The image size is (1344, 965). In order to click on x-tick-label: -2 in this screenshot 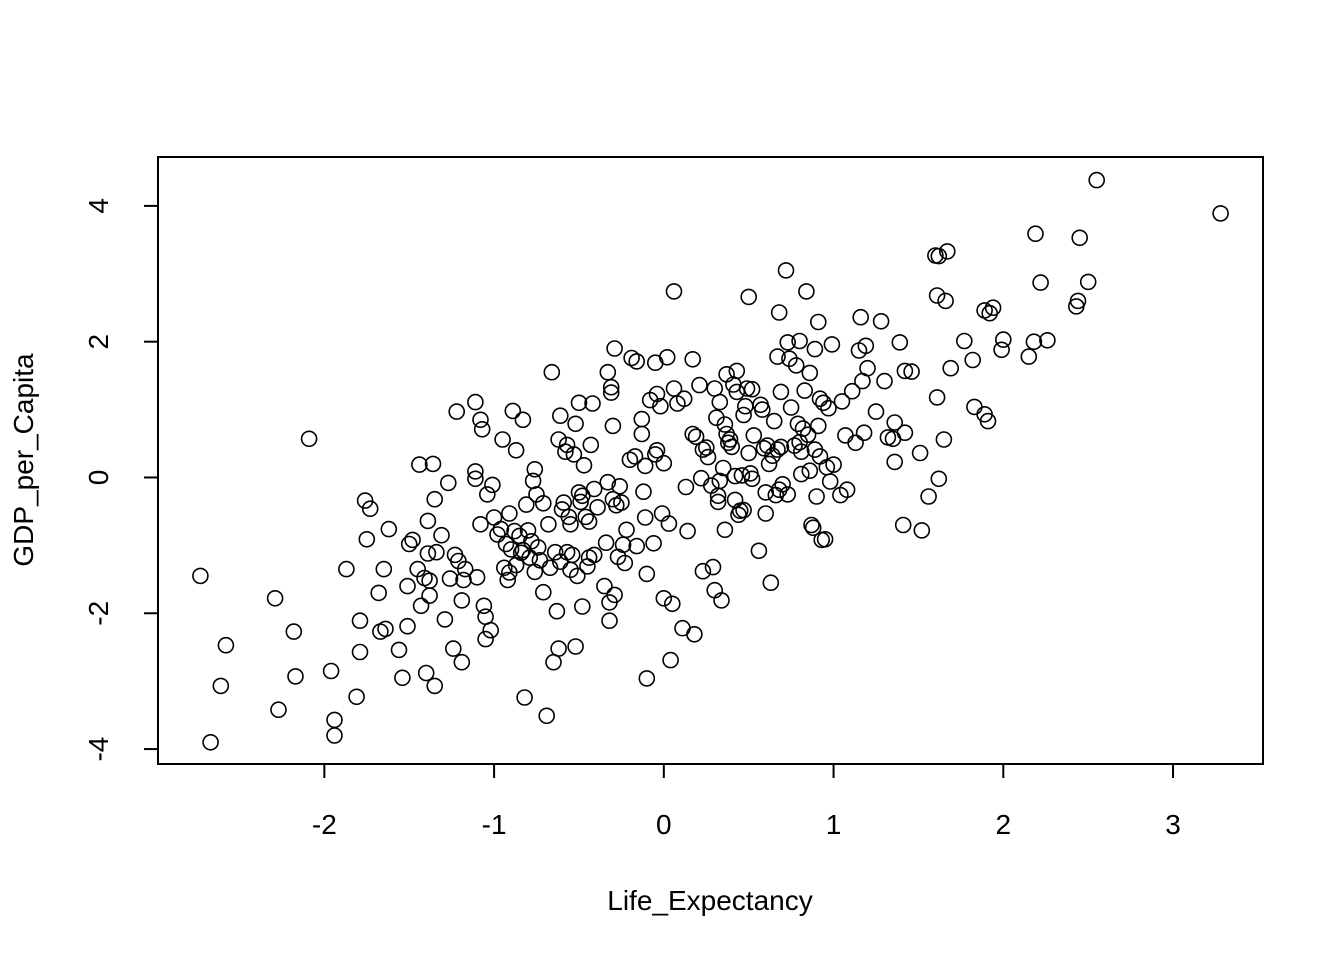, I will do `click(324, 824)`.